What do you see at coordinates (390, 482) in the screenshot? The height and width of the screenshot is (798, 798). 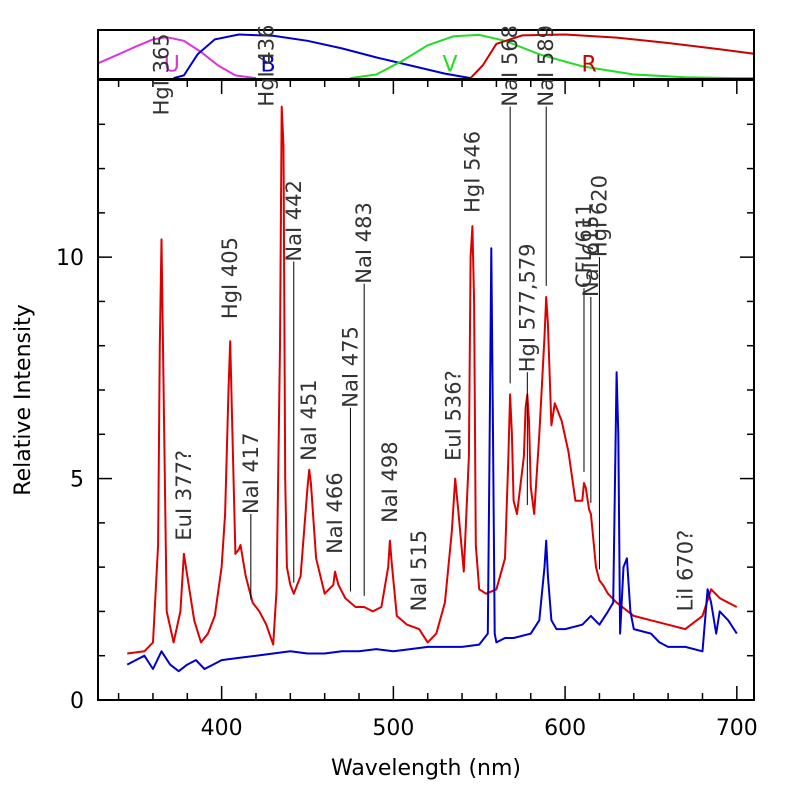 I see `line-label: NaI 498` at bounding box center [390, 482].